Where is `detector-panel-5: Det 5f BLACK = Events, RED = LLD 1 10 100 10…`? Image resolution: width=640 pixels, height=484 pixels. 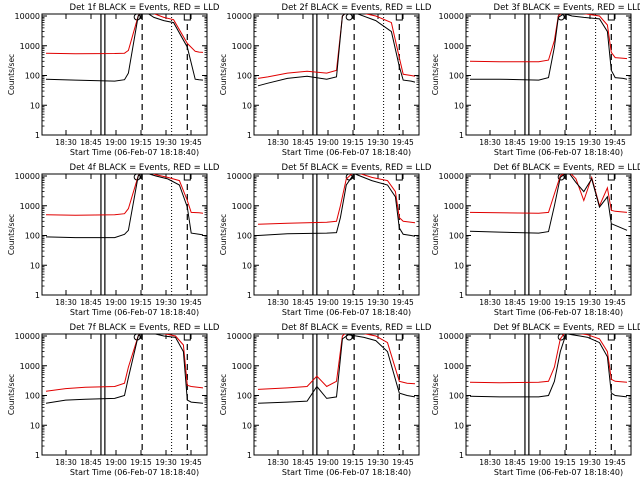 detector-panel-5: Det 5f BLACK = Events, RED = LLD 1 10 100 10… is located at coordinates (325, 240).